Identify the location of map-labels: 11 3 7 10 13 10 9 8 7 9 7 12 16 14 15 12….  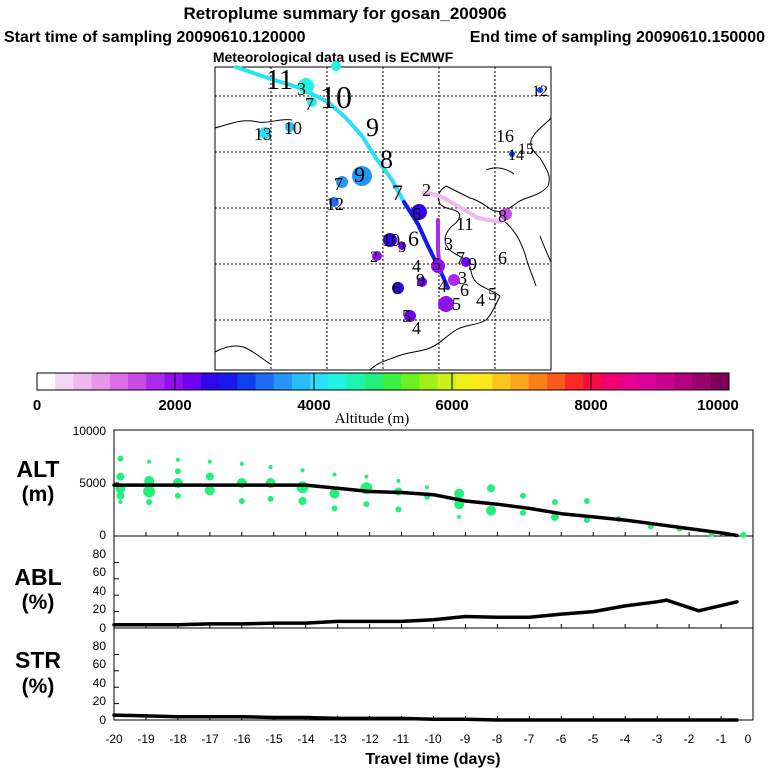
(401, 201).